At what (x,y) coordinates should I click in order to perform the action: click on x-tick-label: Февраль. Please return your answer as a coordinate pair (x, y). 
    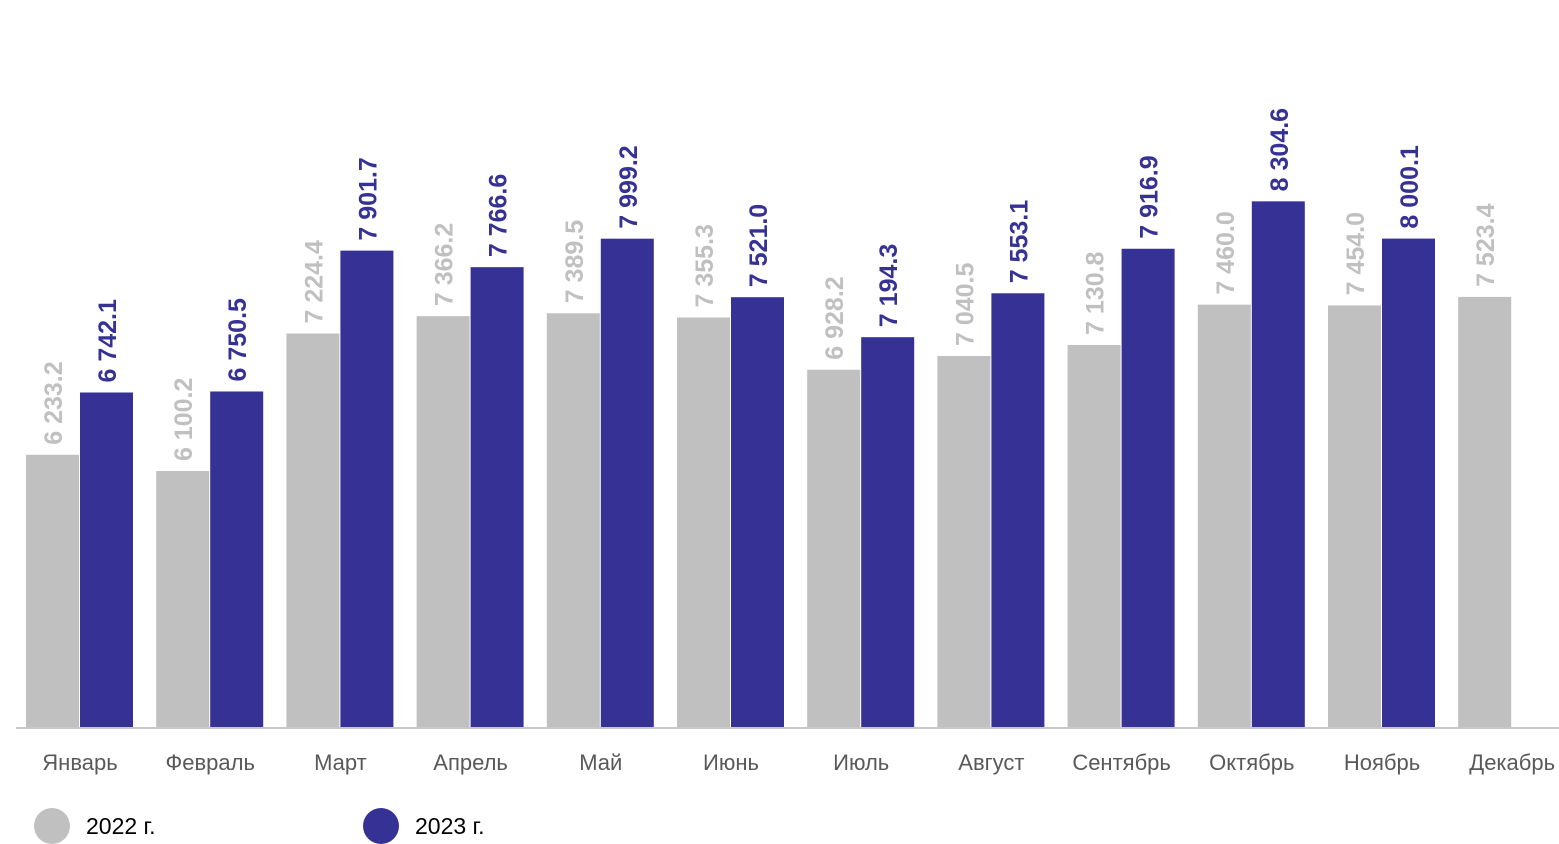
    Looking at the image, I should click on (209, 762).